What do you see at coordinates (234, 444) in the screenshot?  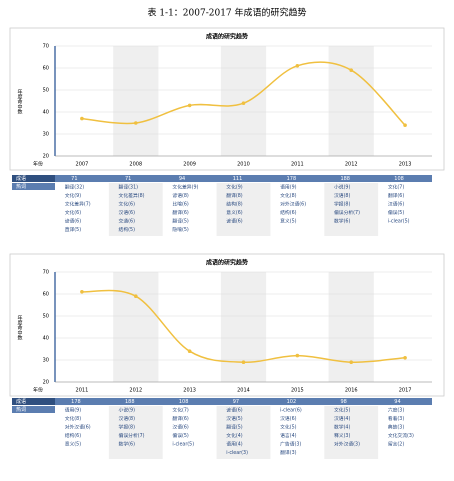 I see `keyword: 语用(4)` at bounding box center [234, 444].